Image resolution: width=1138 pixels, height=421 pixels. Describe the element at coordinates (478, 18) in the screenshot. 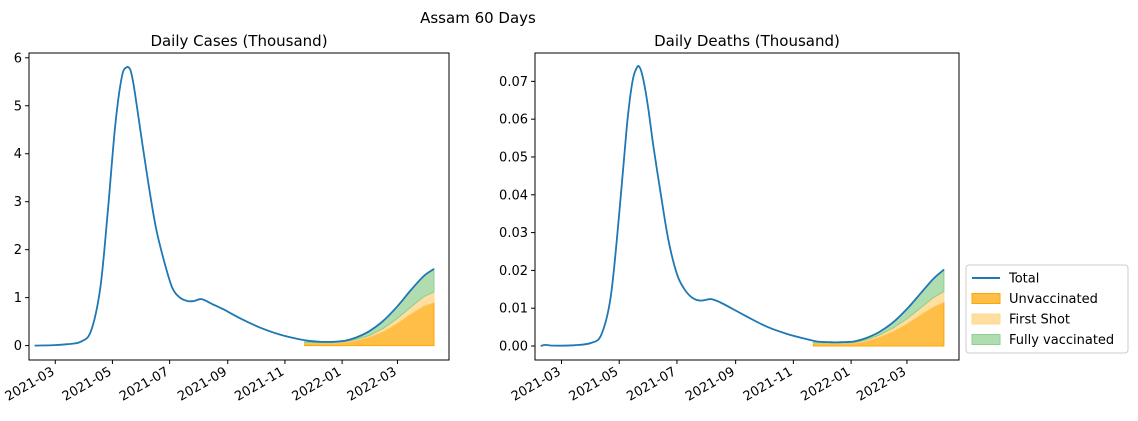

I see `figure-suptitle: Assam 60 Days` at that location.